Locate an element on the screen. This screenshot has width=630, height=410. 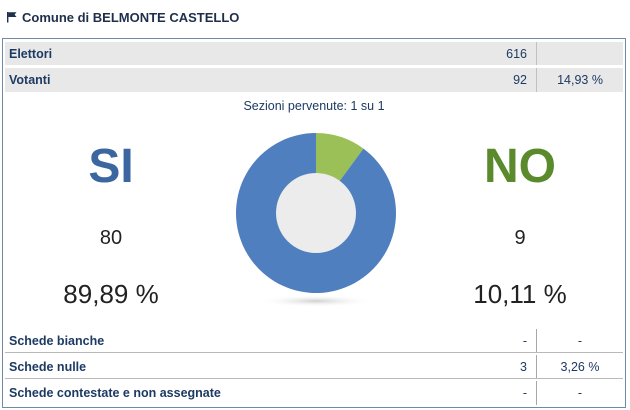
no-count: 9 is located at coordinates (520, 238).